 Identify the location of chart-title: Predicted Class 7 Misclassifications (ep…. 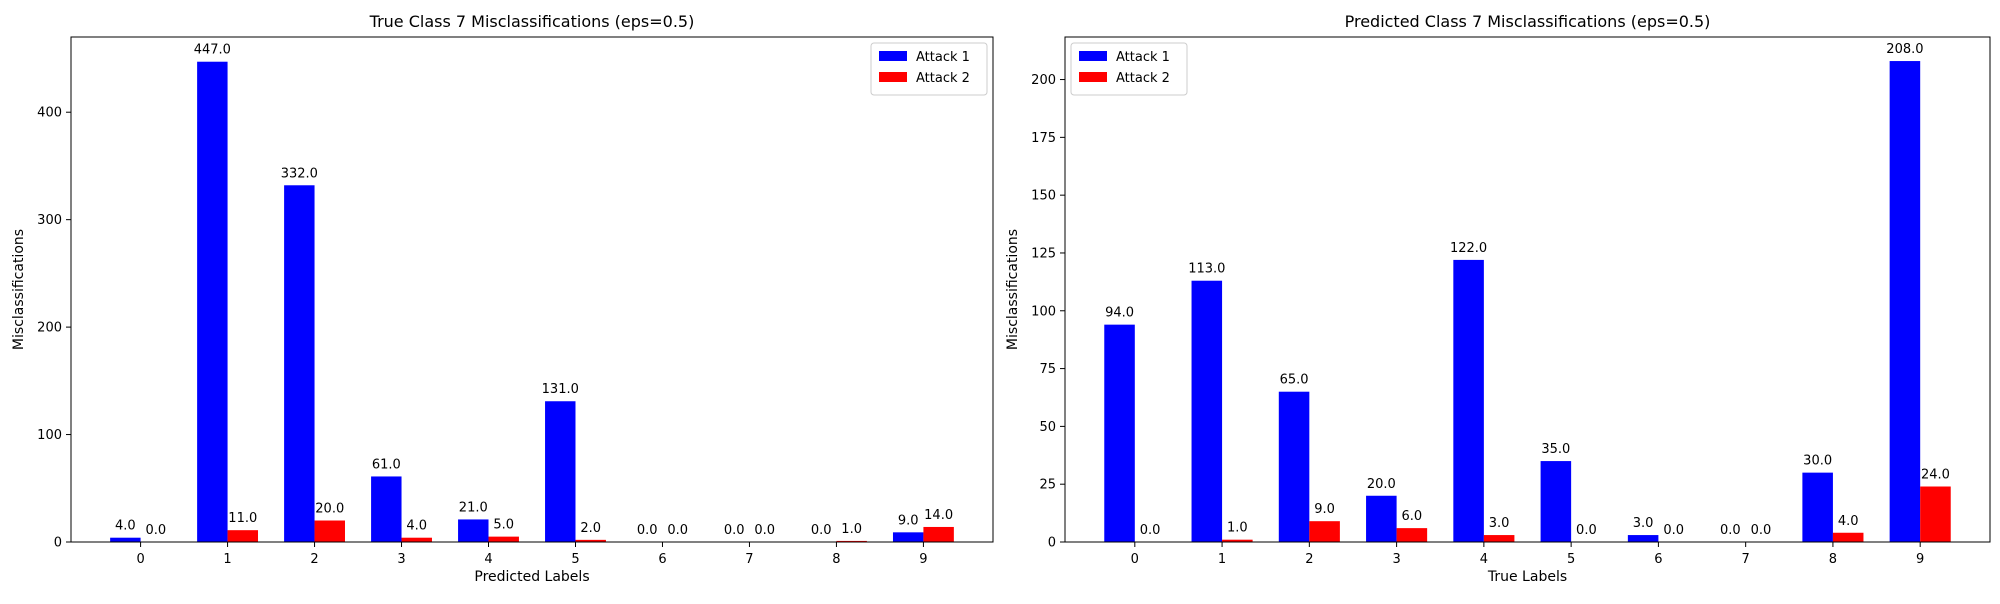
(1528, 21).